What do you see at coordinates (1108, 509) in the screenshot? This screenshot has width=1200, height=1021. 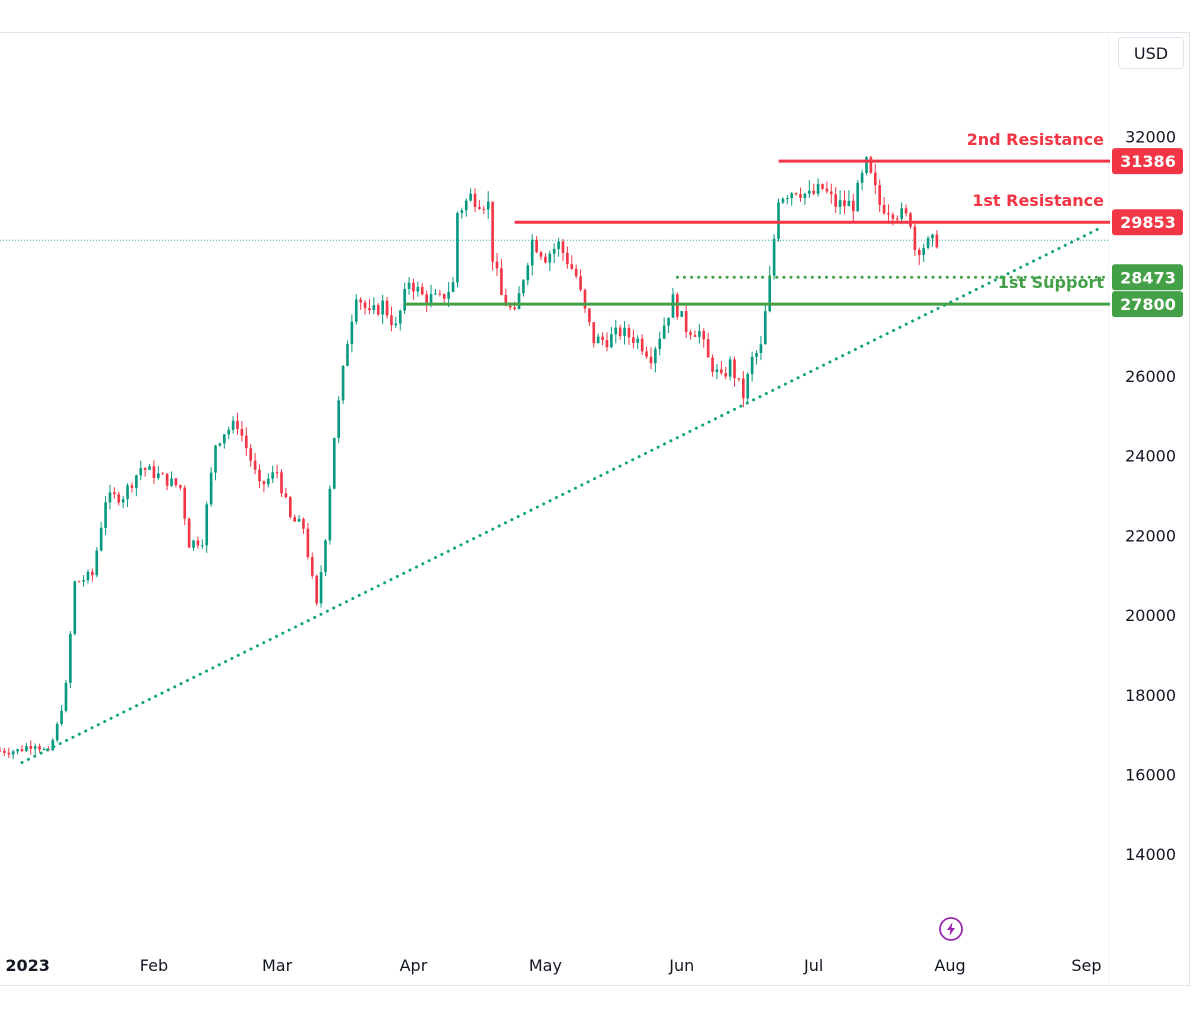 I see `price-scale-separator` at bounding box center [1108, 509].